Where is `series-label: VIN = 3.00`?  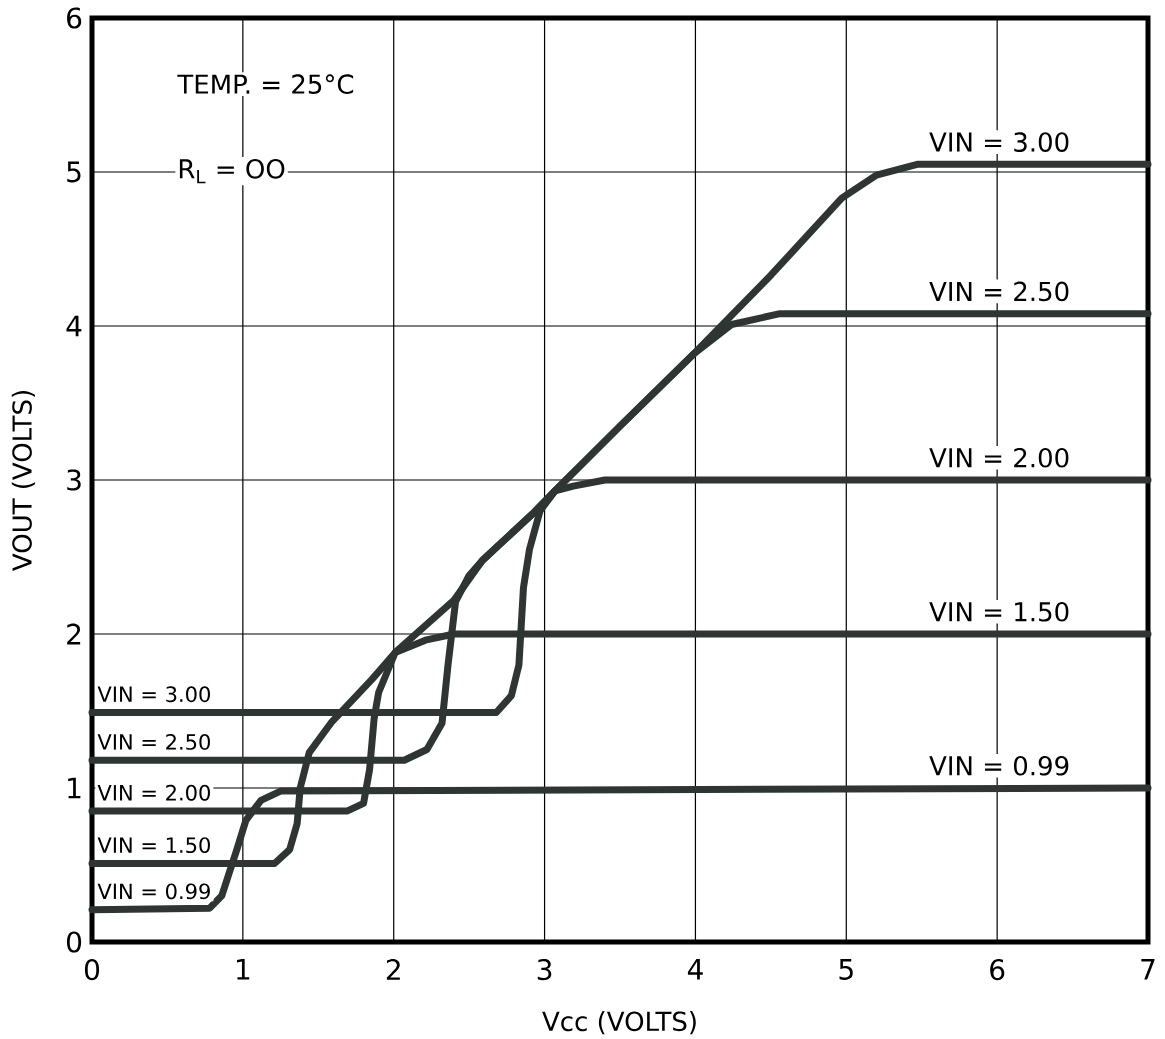
series-label: VIN = 3.00 is located at coordinates (153, 694).